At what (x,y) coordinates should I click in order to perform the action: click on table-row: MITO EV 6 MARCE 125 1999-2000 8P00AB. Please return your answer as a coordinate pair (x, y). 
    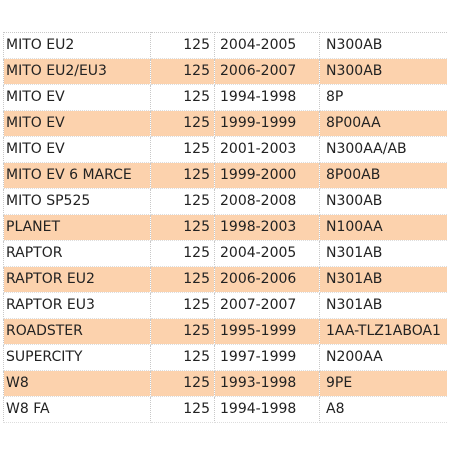
    Looking at the image, I should click on (225, 175).